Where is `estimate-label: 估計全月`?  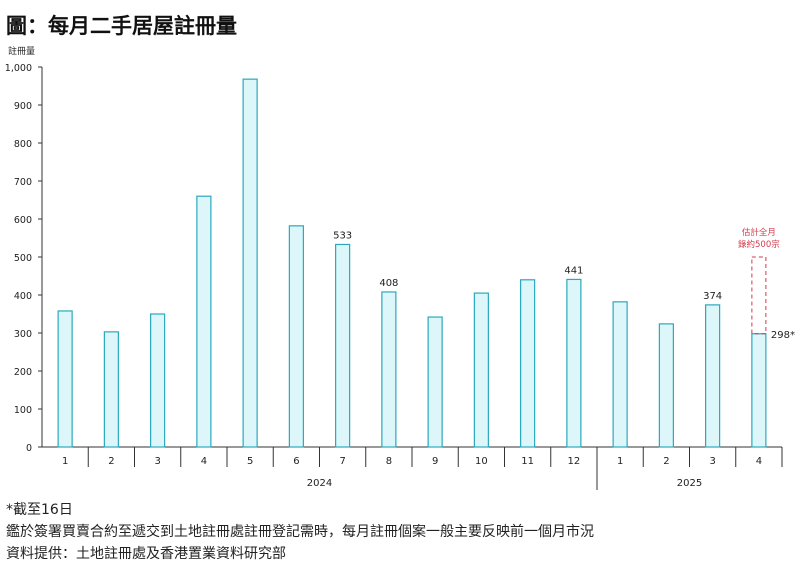
estimate-label: 估計全月 is located at coordinates (759, 232).